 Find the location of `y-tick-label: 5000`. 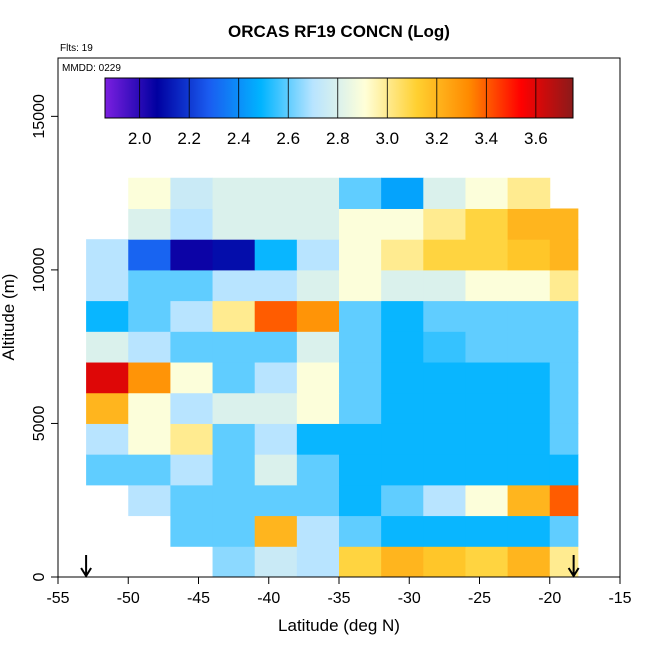

y-tick-label: 5000 is located at coordinates (39, 424).